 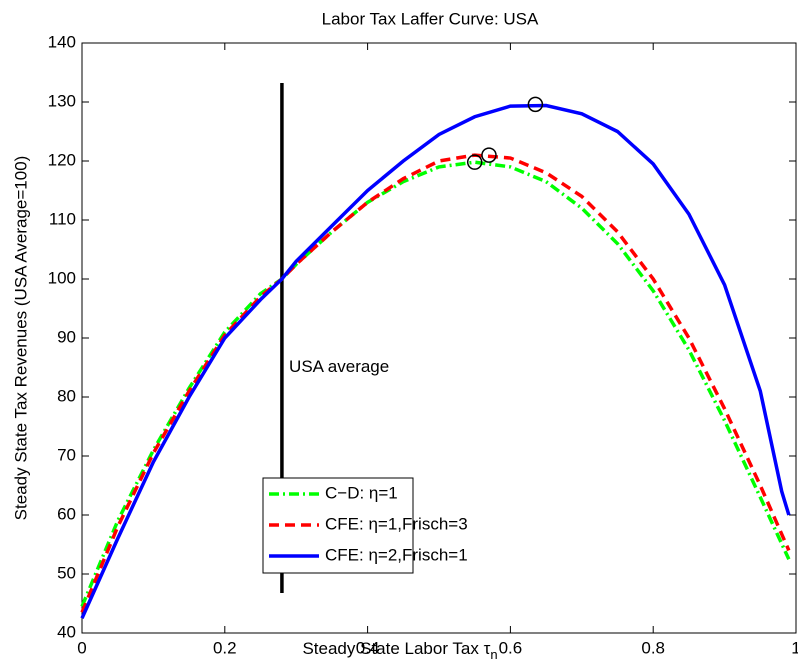 I want to click on y-tick-label: 50, so click(x=66, y=572).